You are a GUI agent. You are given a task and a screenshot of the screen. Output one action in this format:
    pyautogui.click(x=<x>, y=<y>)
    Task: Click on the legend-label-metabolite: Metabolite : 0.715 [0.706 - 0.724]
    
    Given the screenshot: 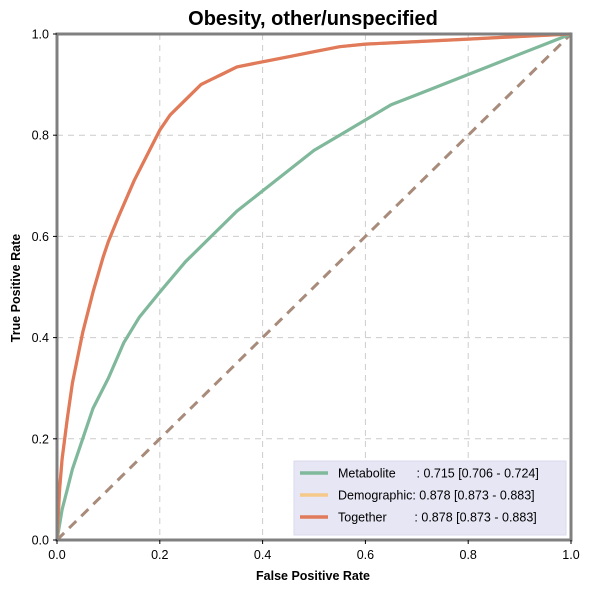 What is the action you would take?
    pyautogui.click(x=438, y=474)
    